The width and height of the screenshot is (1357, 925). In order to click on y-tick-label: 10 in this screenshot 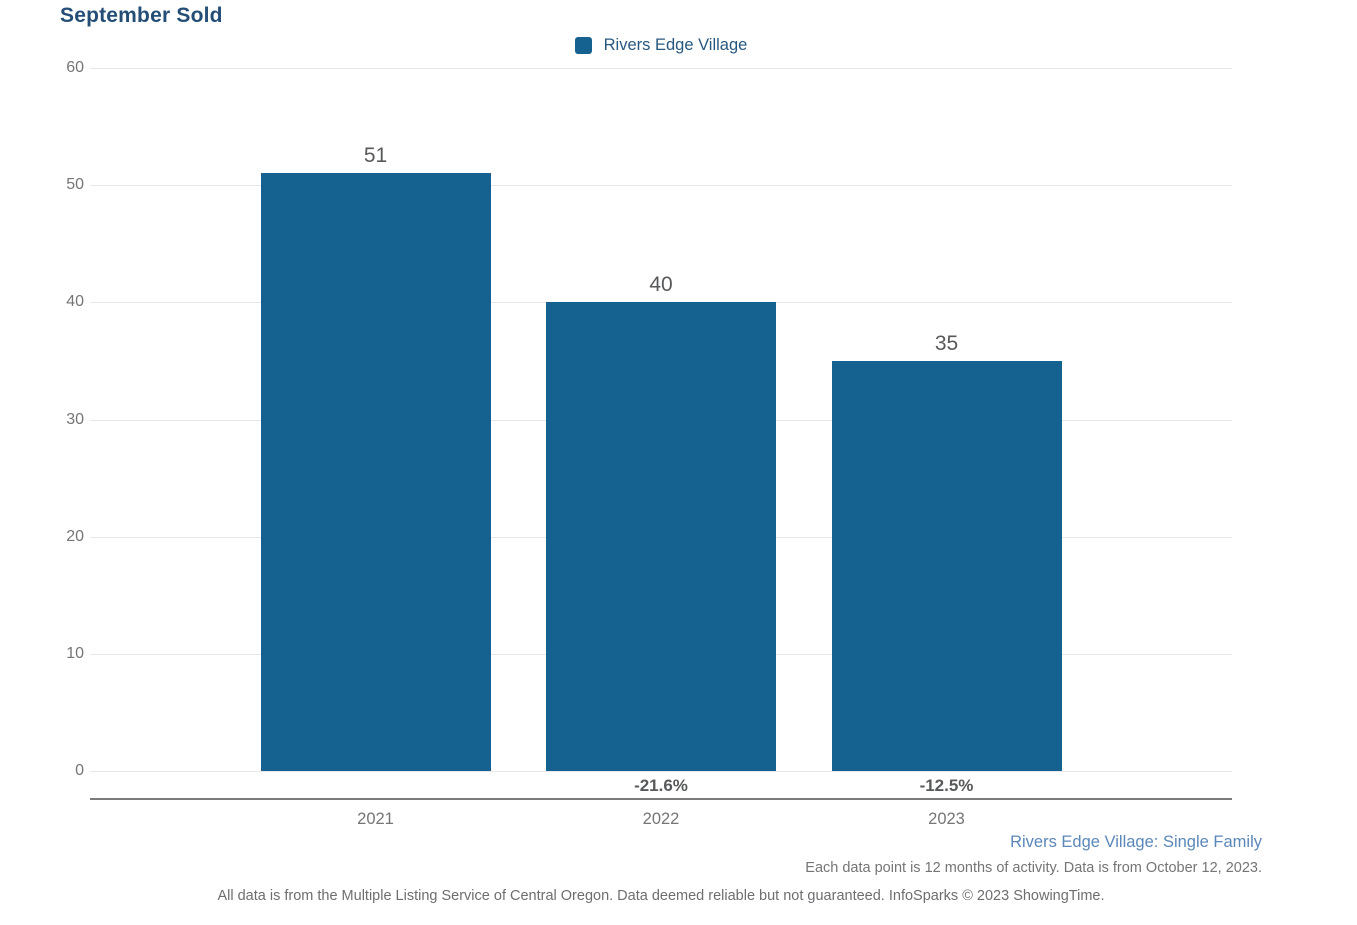, I will do `click(75, 653)`.